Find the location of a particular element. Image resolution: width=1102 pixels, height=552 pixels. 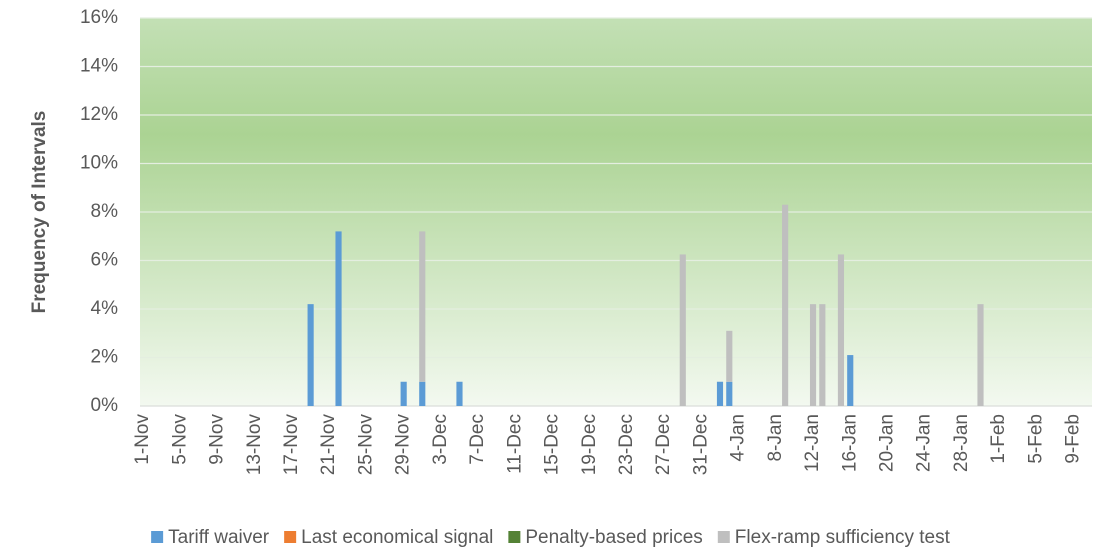

x-tick-label: 13-Nov is located at coordinates (254, 445).